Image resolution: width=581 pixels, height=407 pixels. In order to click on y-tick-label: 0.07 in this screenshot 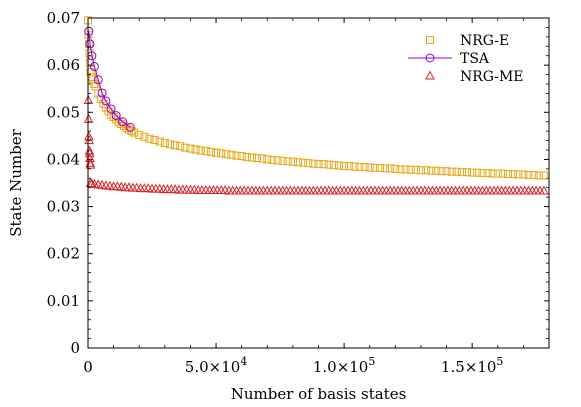, I will do `click(63, 18)`.